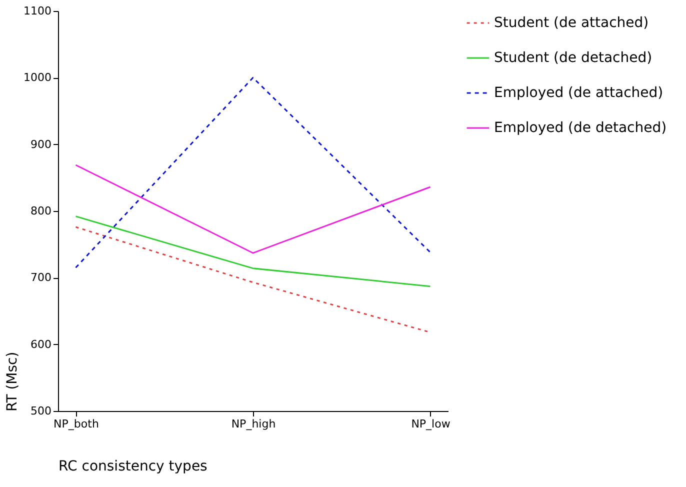  I want to click on legend-label: Employed (de attached), so click(579, 93).